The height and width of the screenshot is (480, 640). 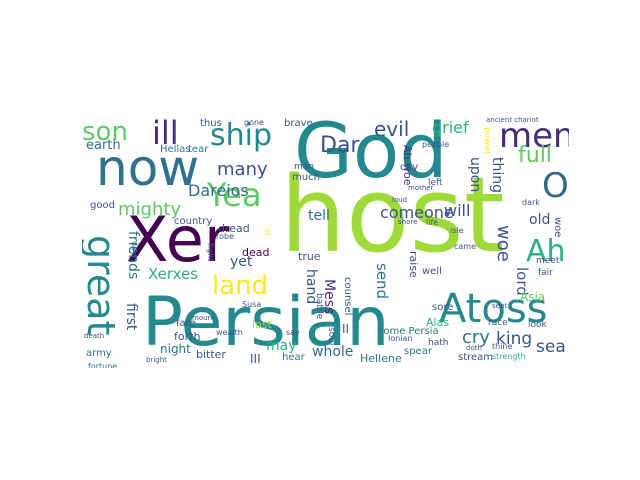 What do you see at coordinates (311, 287) in the screenshot?
I see `word-hand: hand` at bounding box center [311, 287].